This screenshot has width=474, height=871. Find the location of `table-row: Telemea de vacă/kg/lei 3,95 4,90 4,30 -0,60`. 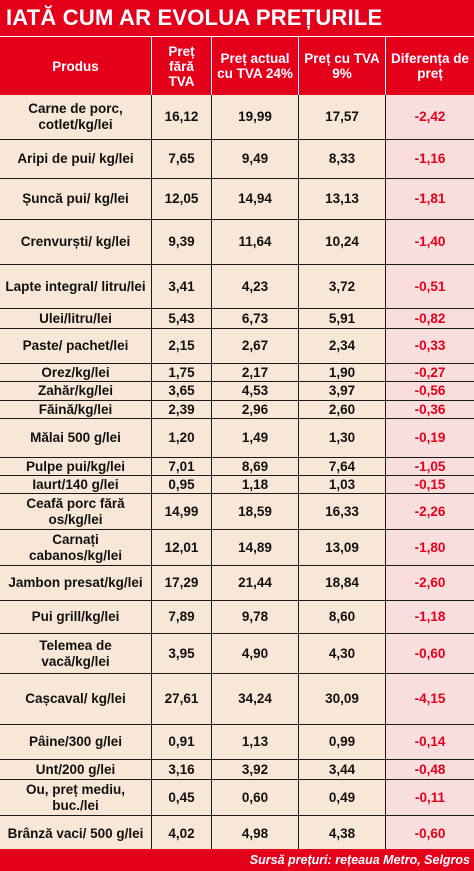

table-row: Telemea de vacă/kg/lei 3,95 4,90 4,30 -0,60 is located at coordinates (237, 654).